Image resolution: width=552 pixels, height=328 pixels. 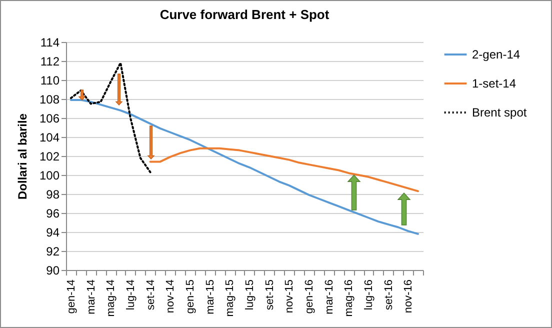 I want to click on y-tick-label: 98, so click(x=53, y=195).